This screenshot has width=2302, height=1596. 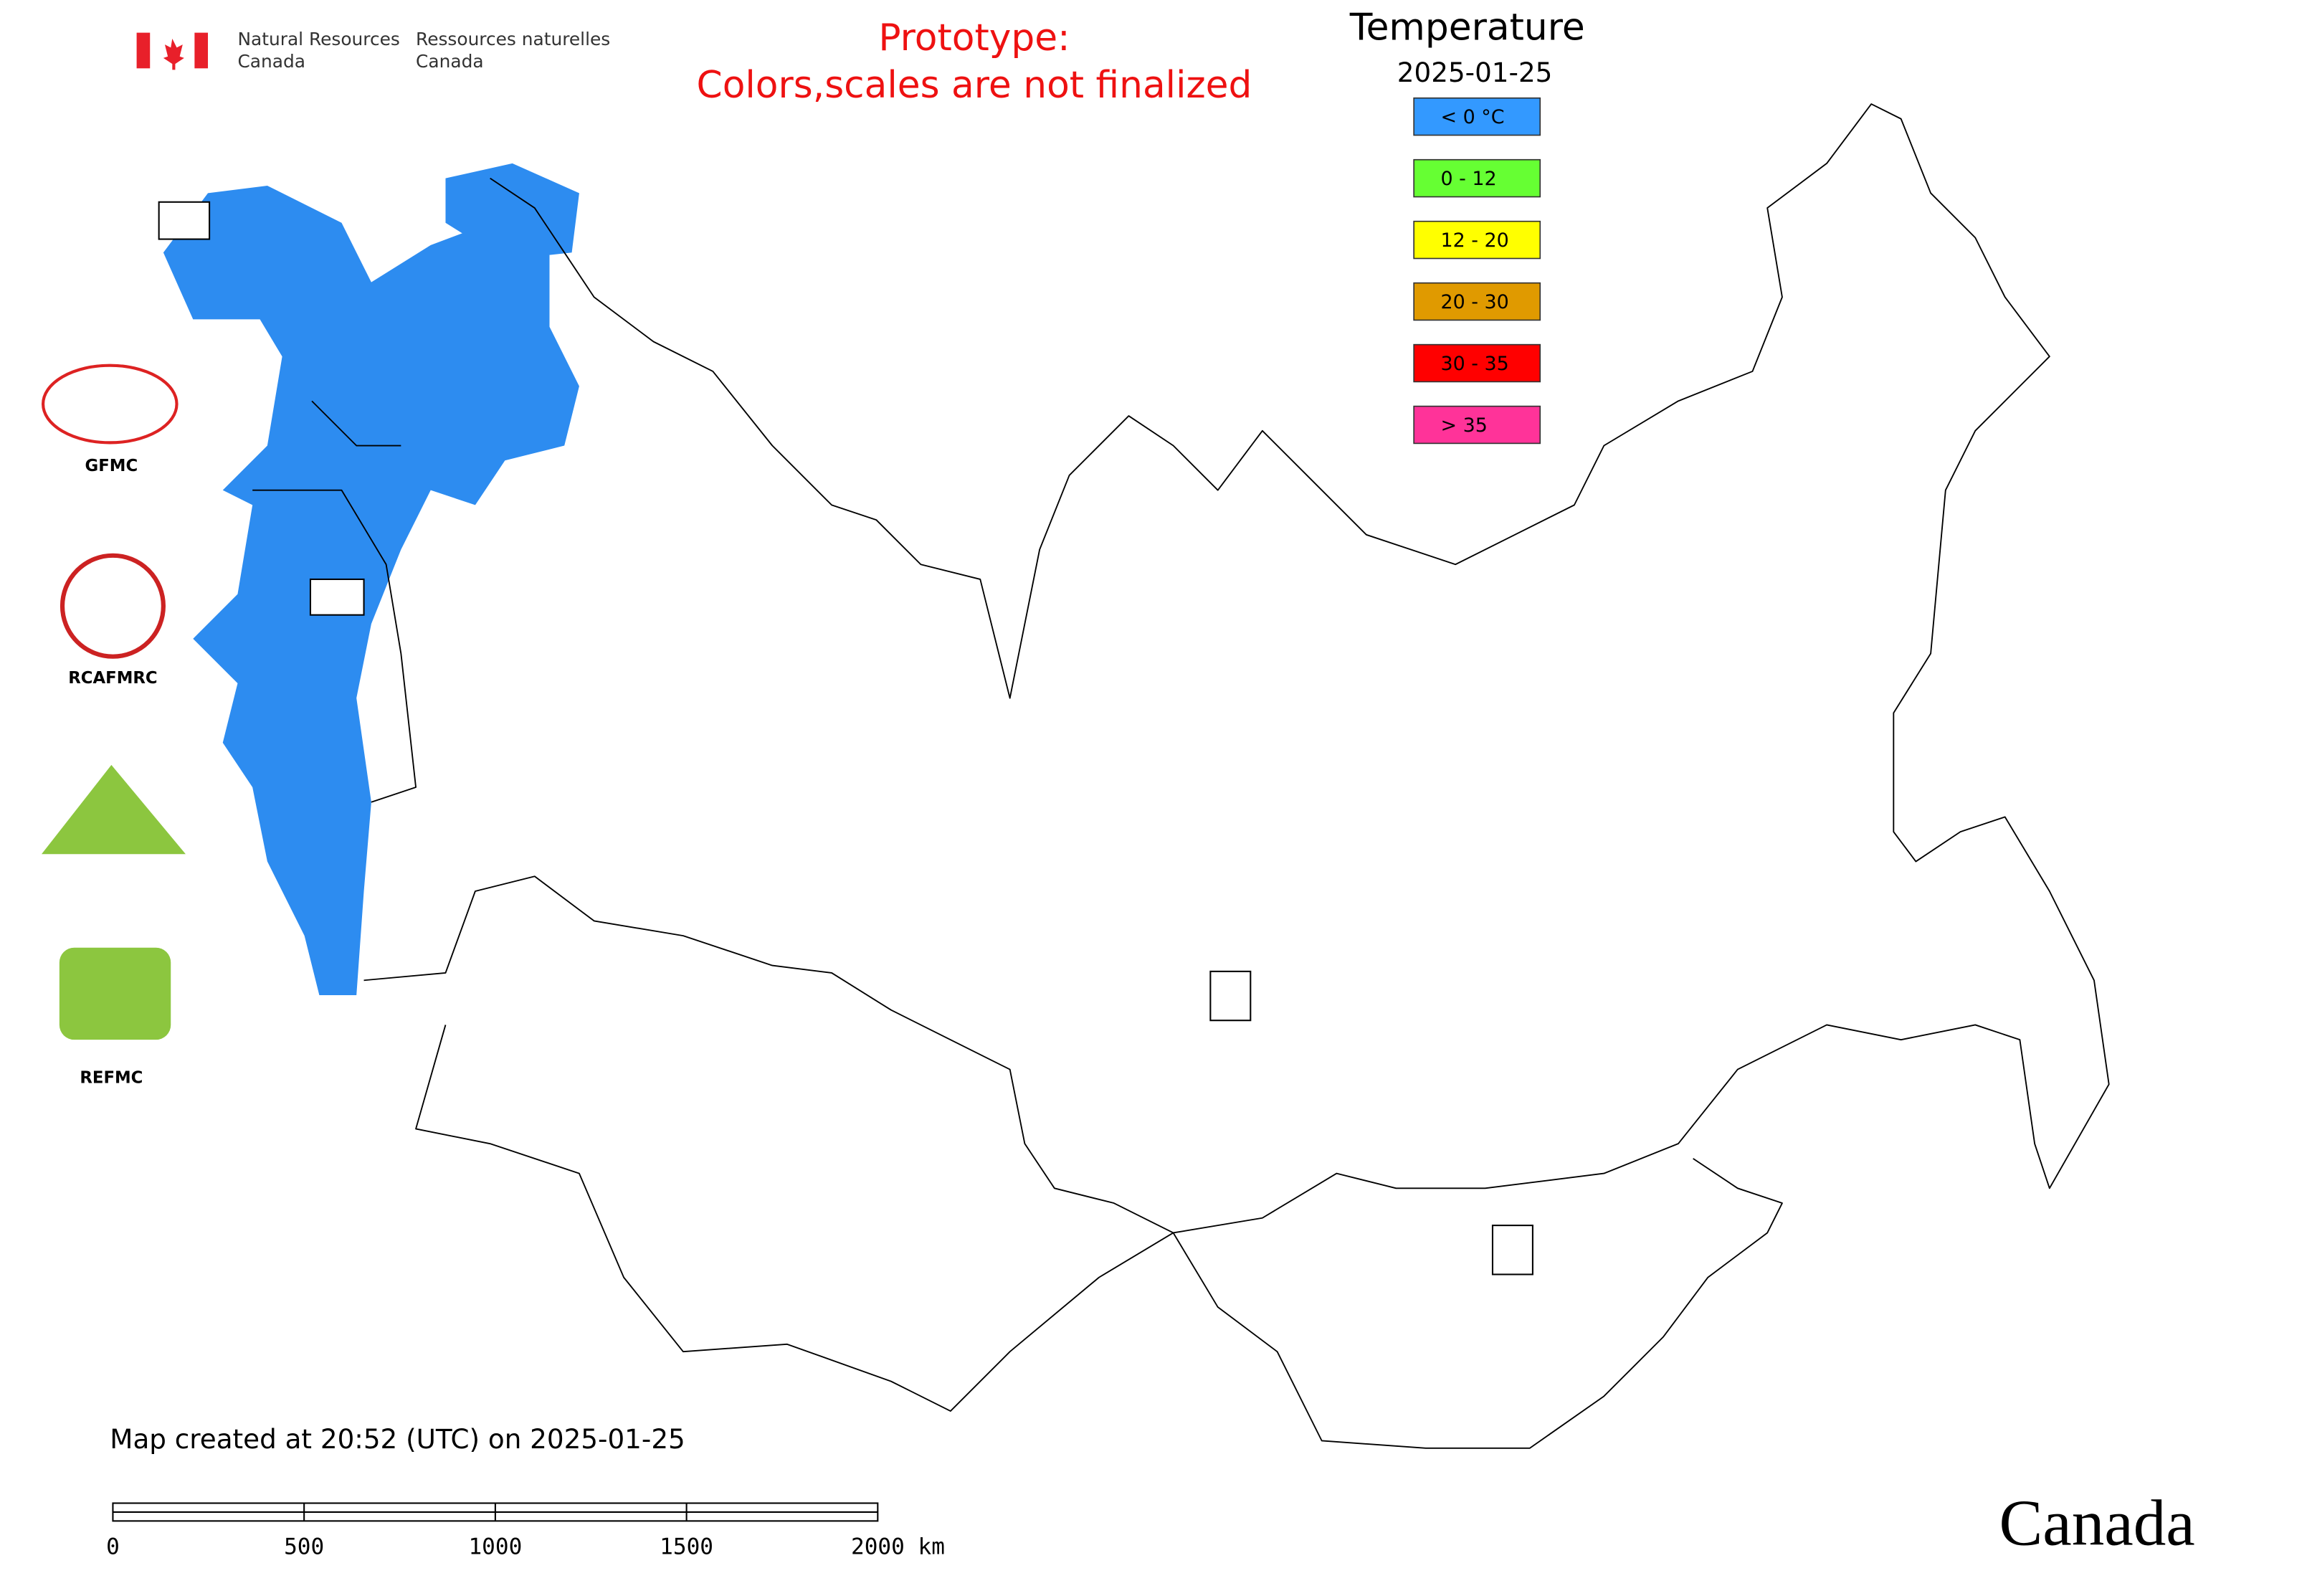 What do you see at coordinates (174, 54) in the screenshot?
I see `maple-leaf` at bounding box center [174, 54].